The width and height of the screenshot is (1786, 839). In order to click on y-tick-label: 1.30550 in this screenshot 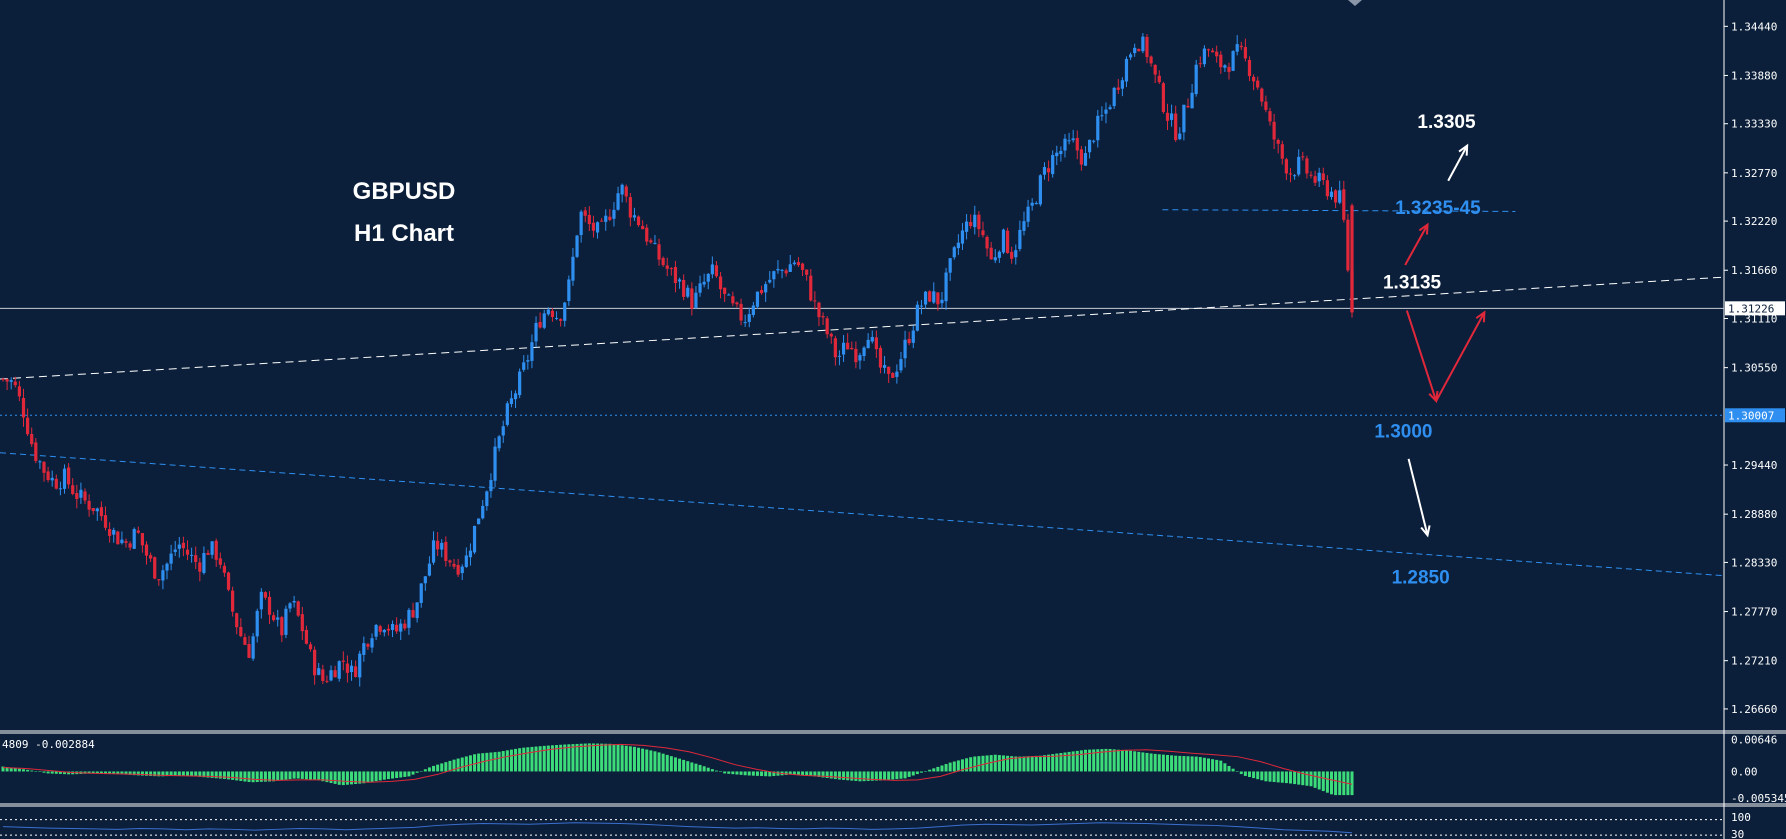, I will do `click(1754, 368)`.